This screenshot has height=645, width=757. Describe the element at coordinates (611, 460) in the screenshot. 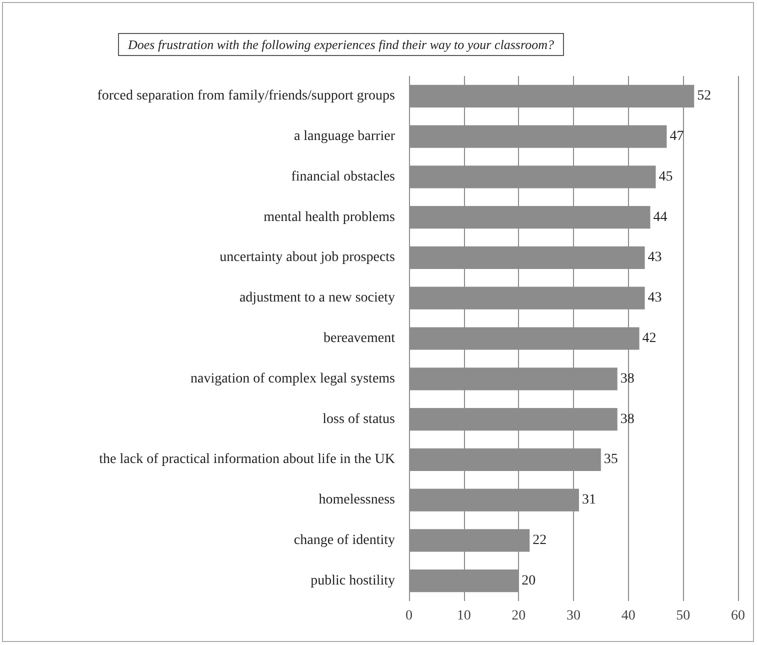

I see `data-label: 35` at that location.